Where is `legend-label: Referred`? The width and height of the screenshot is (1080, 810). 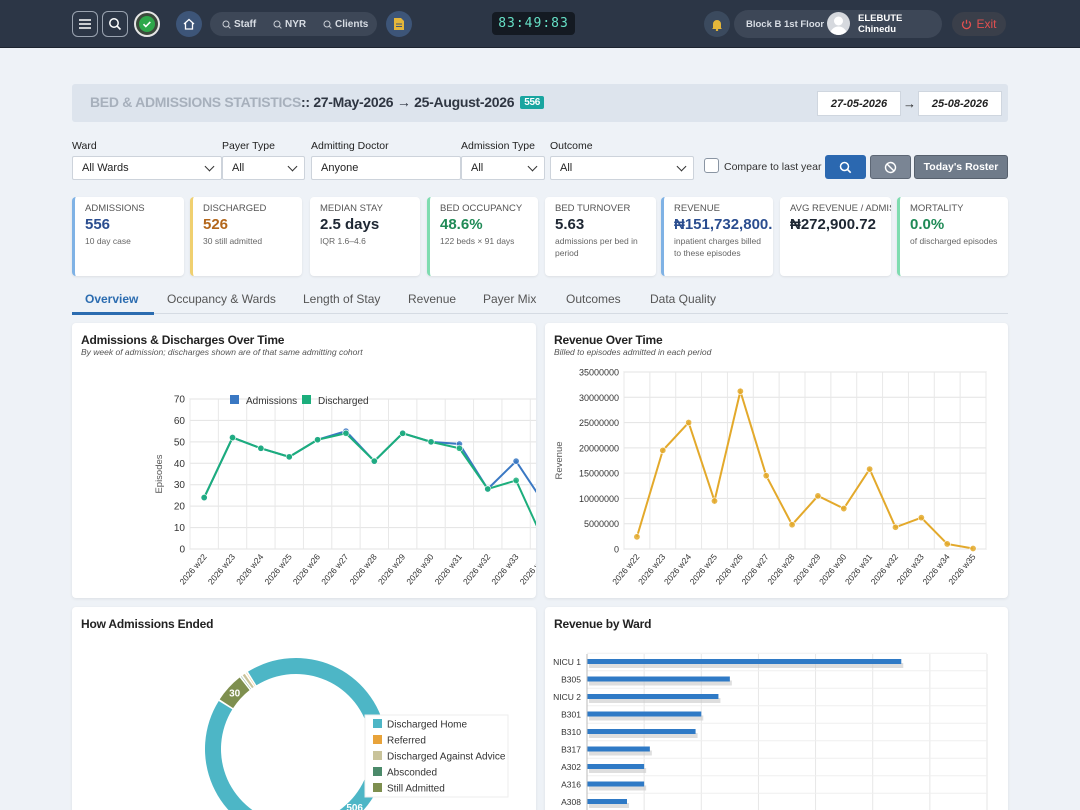 legend-label: Referred is located at coordinates (406, 741).